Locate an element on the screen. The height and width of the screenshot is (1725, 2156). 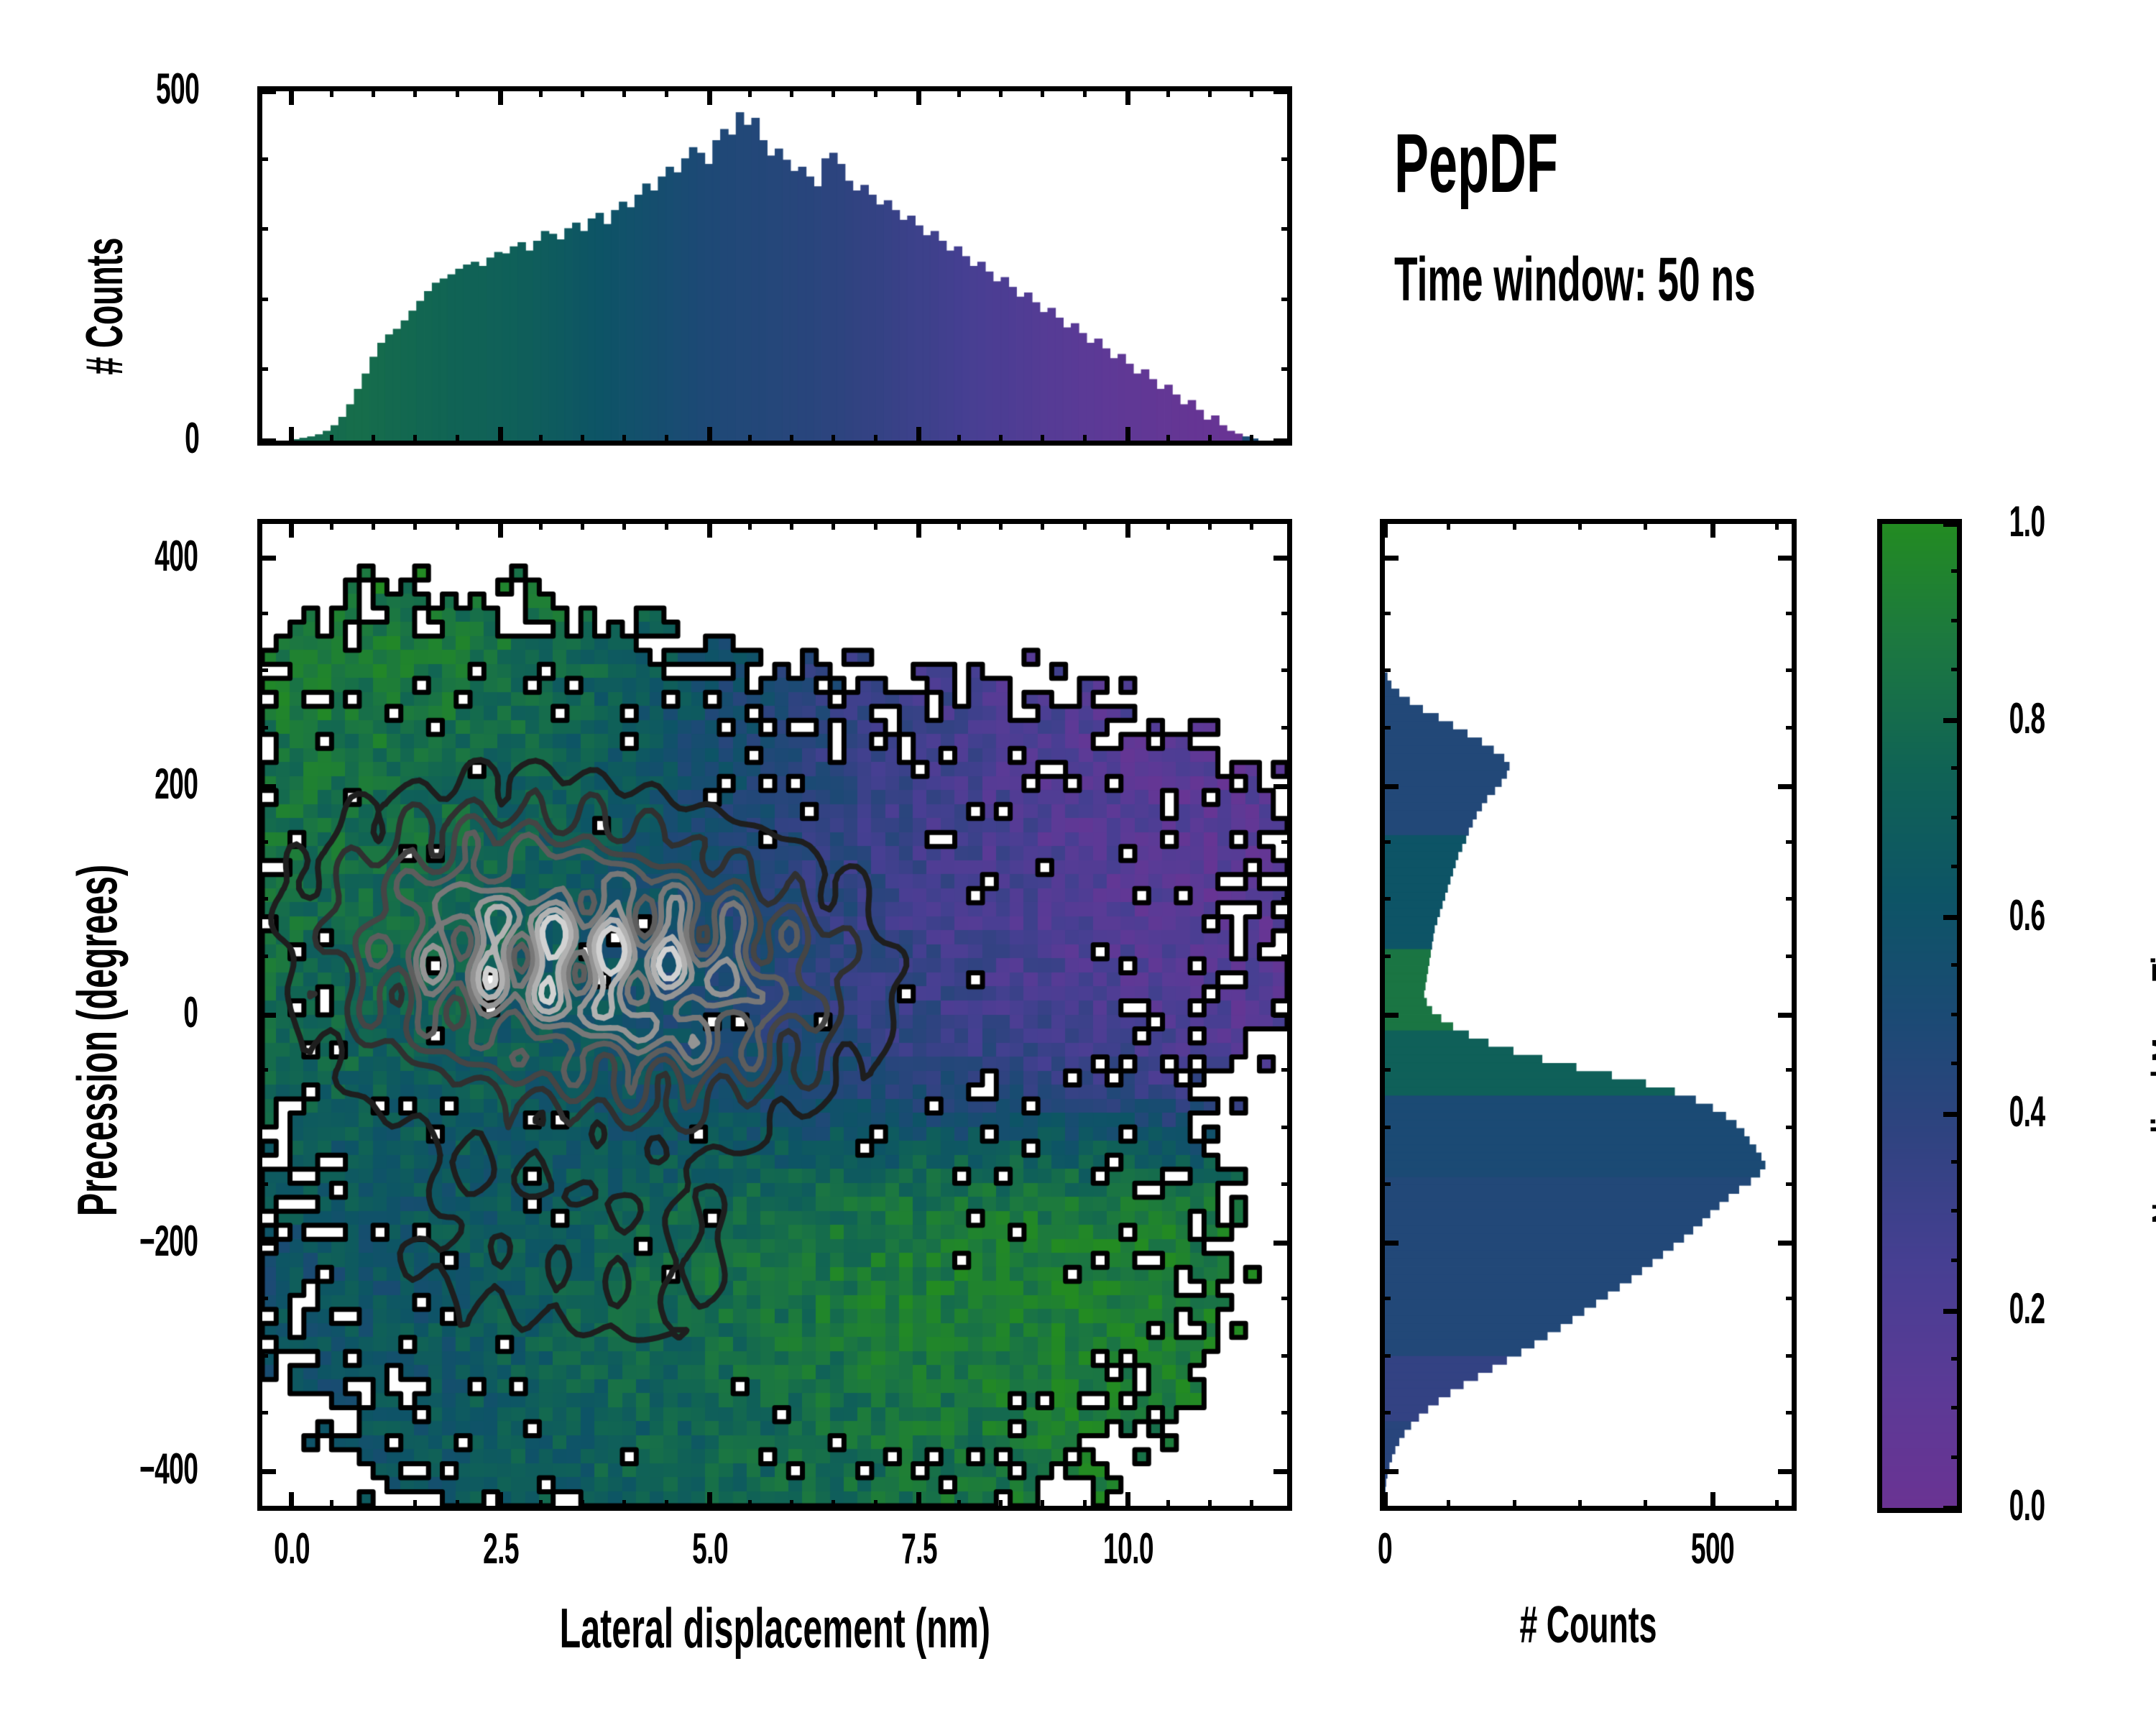
main-ytick-label: 0 is located at coordinates (190, 1012).